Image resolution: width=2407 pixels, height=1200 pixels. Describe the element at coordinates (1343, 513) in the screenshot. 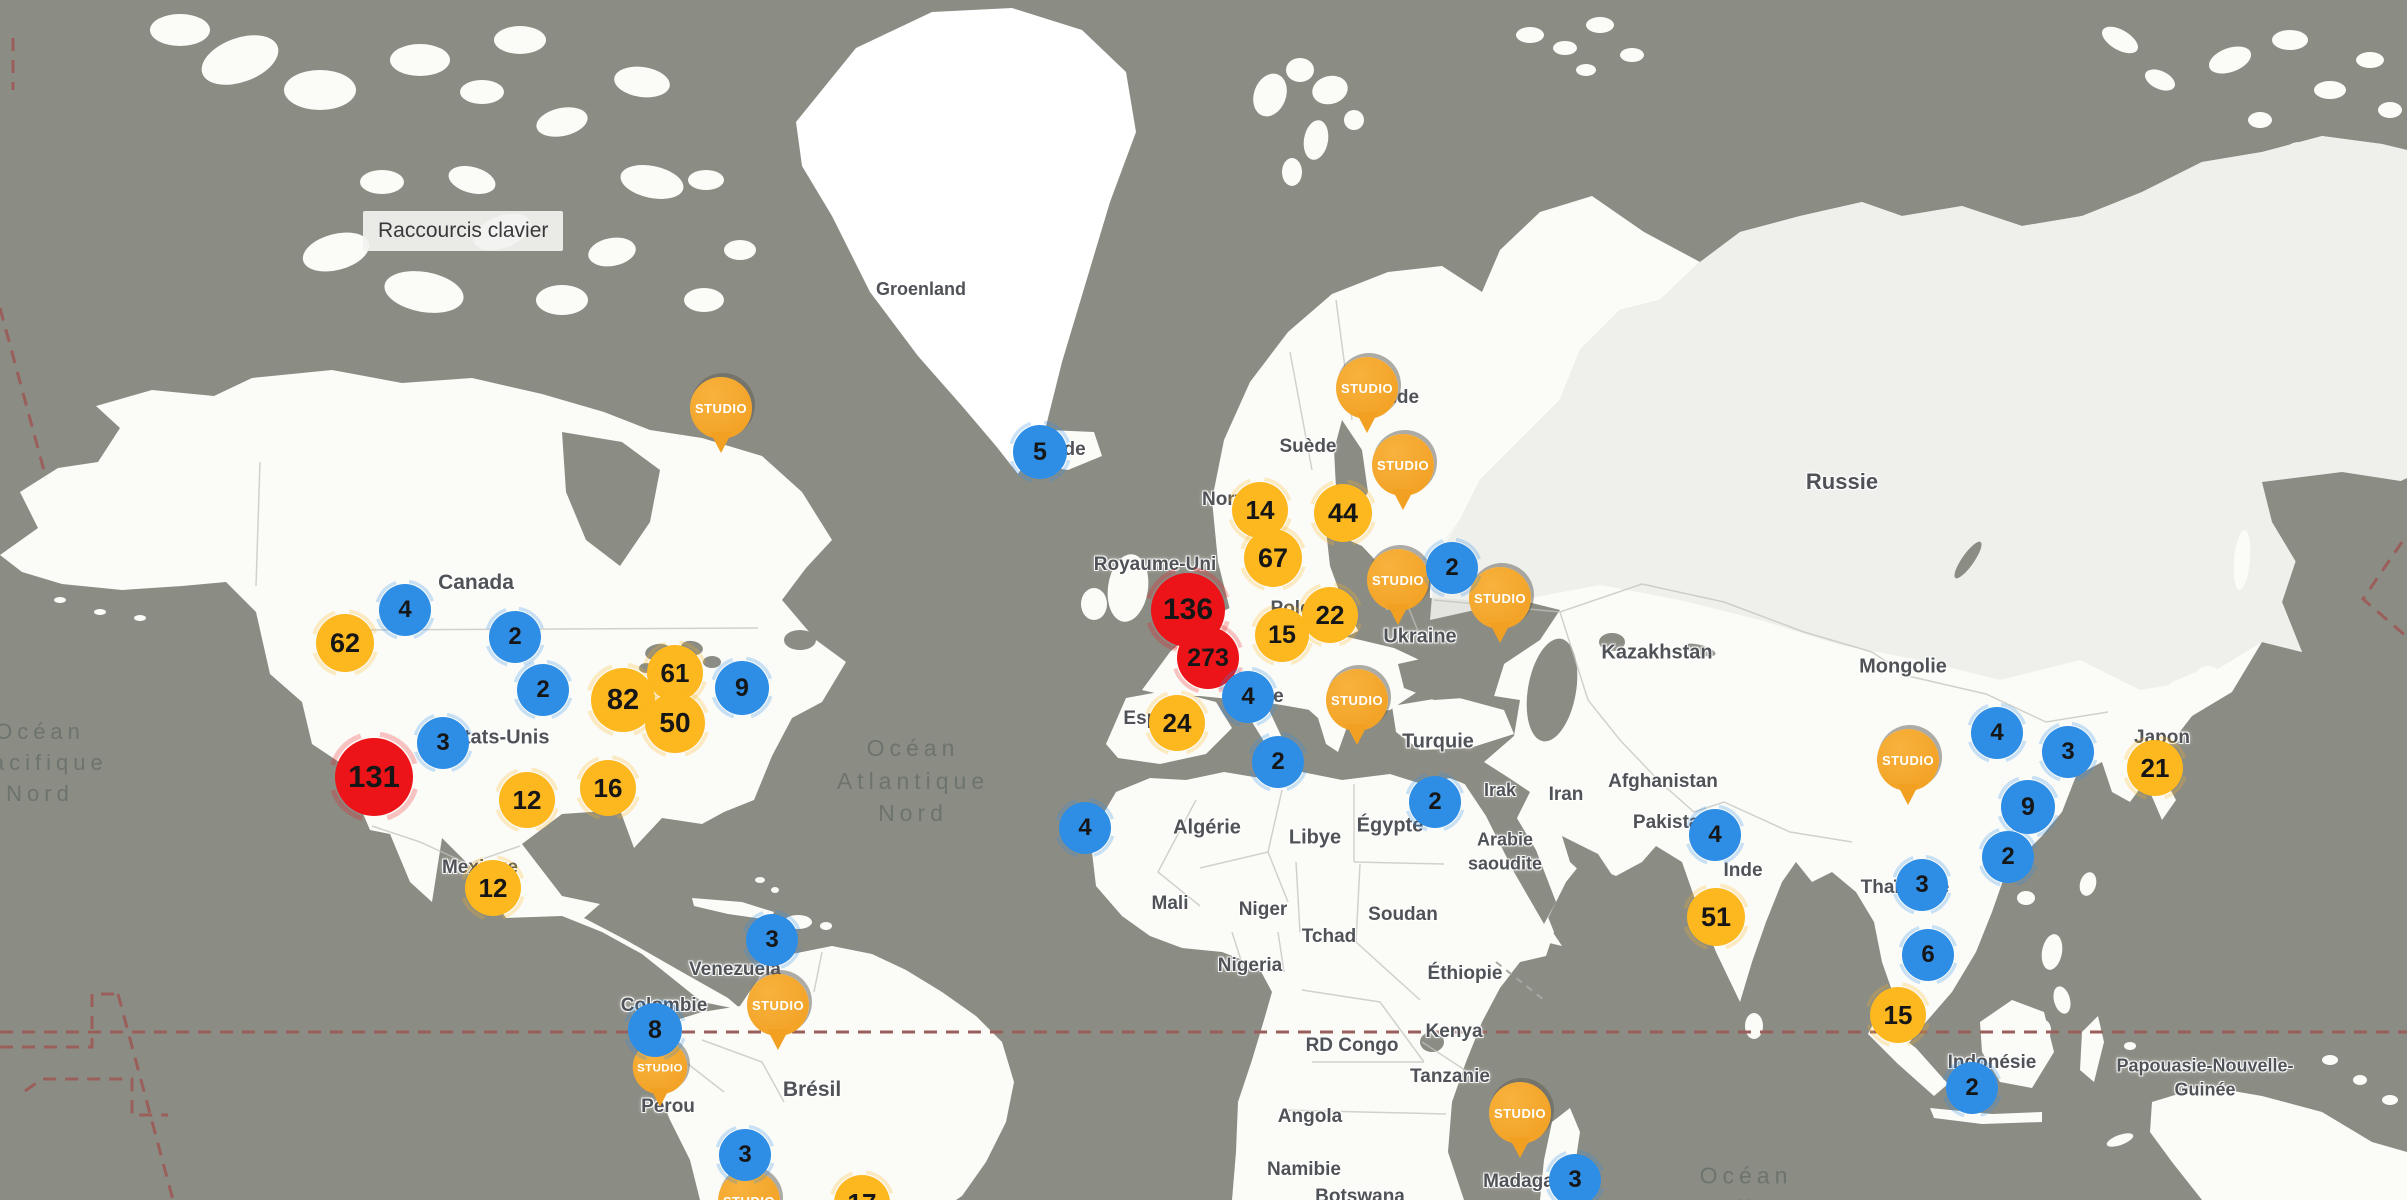

I see `cluster-marker-yellow: 44` at that location.